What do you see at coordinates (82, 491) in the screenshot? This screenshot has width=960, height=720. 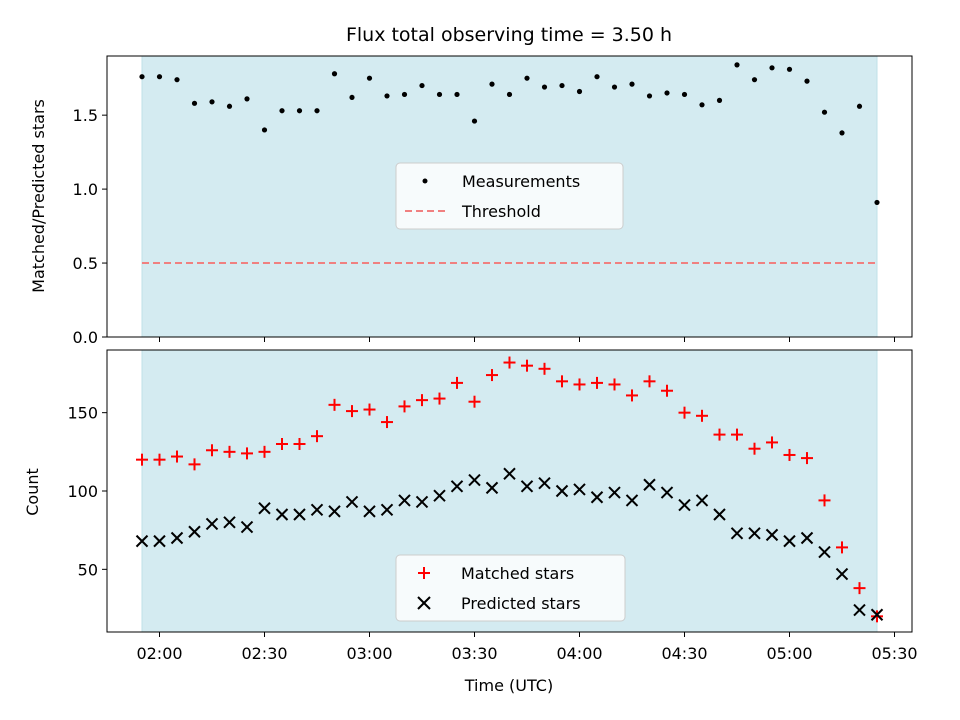 I see `bottom-y-tick-label: 100` at bounding box center [82, 491].